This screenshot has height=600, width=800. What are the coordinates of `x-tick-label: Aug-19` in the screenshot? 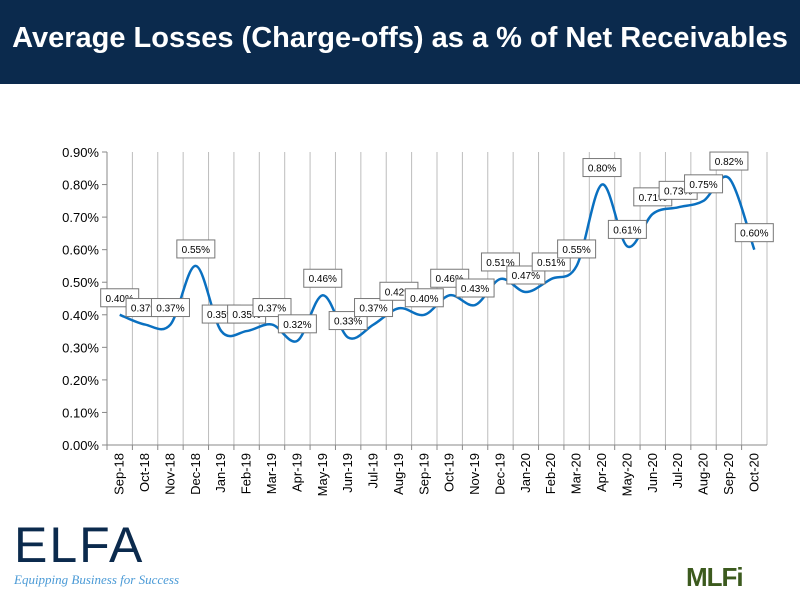 It's located at (398, 474).